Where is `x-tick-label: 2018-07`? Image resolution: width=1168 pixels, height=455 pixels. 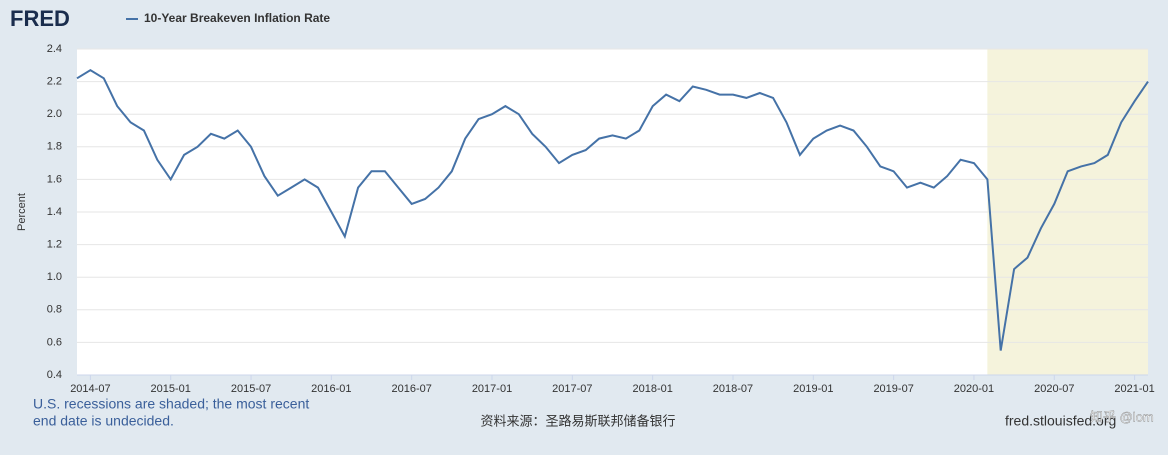 x-tick-label: 2018-07 is located at coordinates (733, 389).